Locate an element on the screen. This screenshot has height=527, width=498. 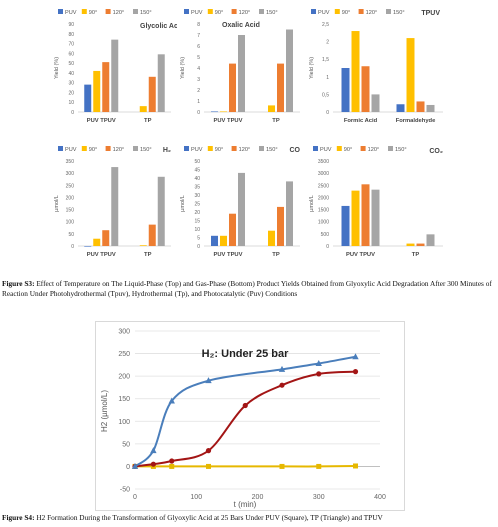
bar-co-tp-tp150 is located at coordinates (289, 213).